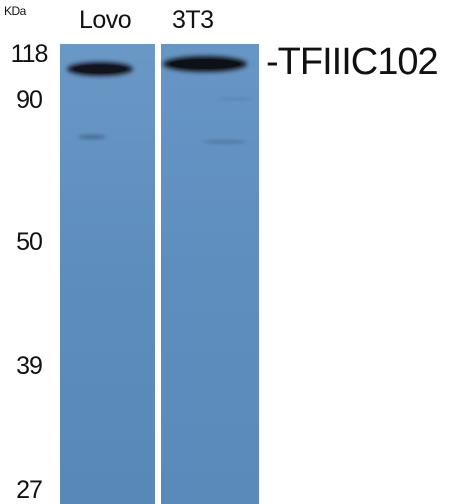 This screenshot has height=504, width=472. I want to click on lane-label-lovo: Lovo, so click(105, 20).